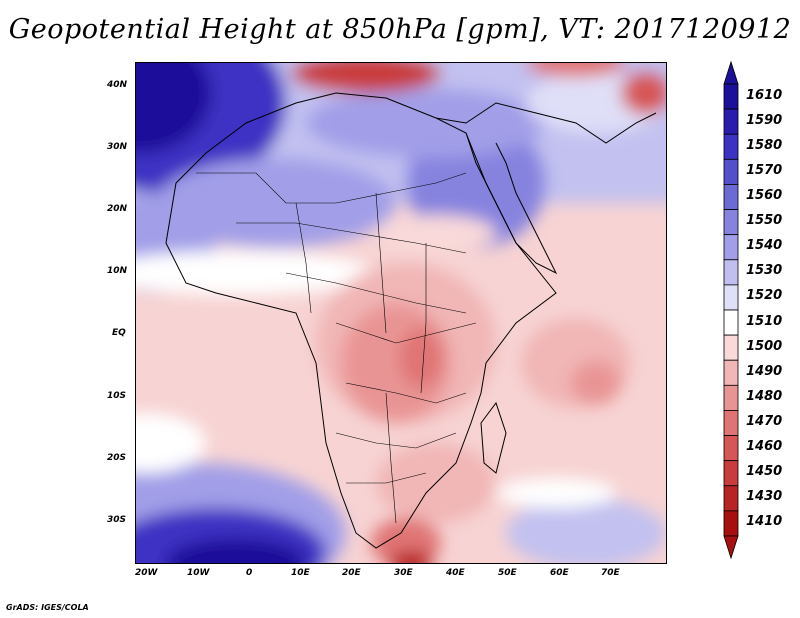 This screenshot has width=800, height=618. What do you see at coordinates (119, 333) in the screenshot?
I see `lat-tick-eq: EQ` at bounding box center [119, 333].